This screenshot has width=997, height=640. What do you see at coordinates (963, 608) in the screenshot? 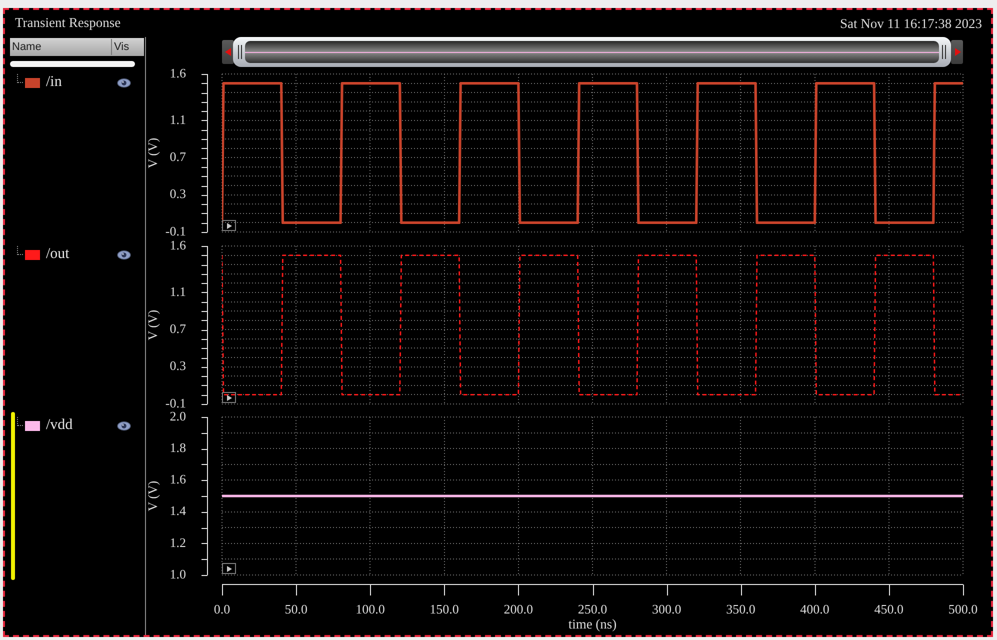
I see `x-tick-label: 500.0` at bounding box center [963, 608].